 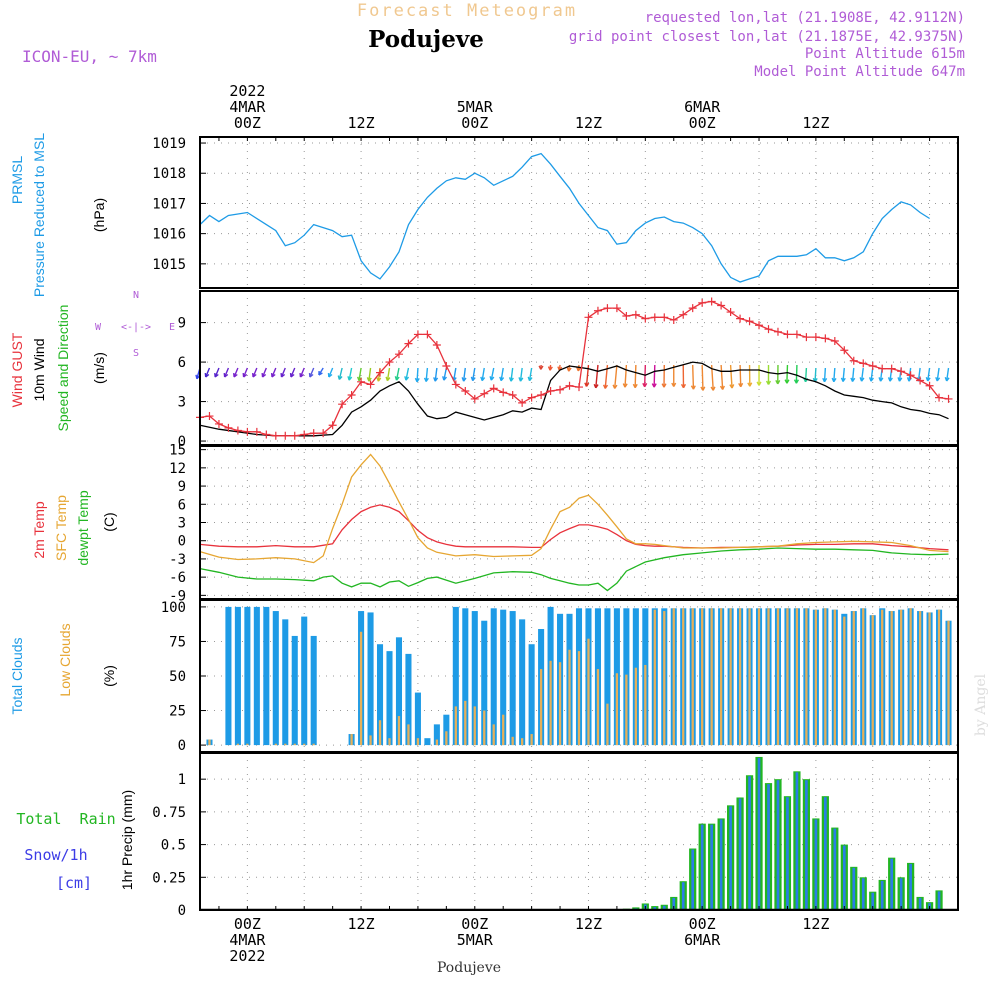 I want to click on wind-label-gust: Wind GUST, so click(x=17, y=369).